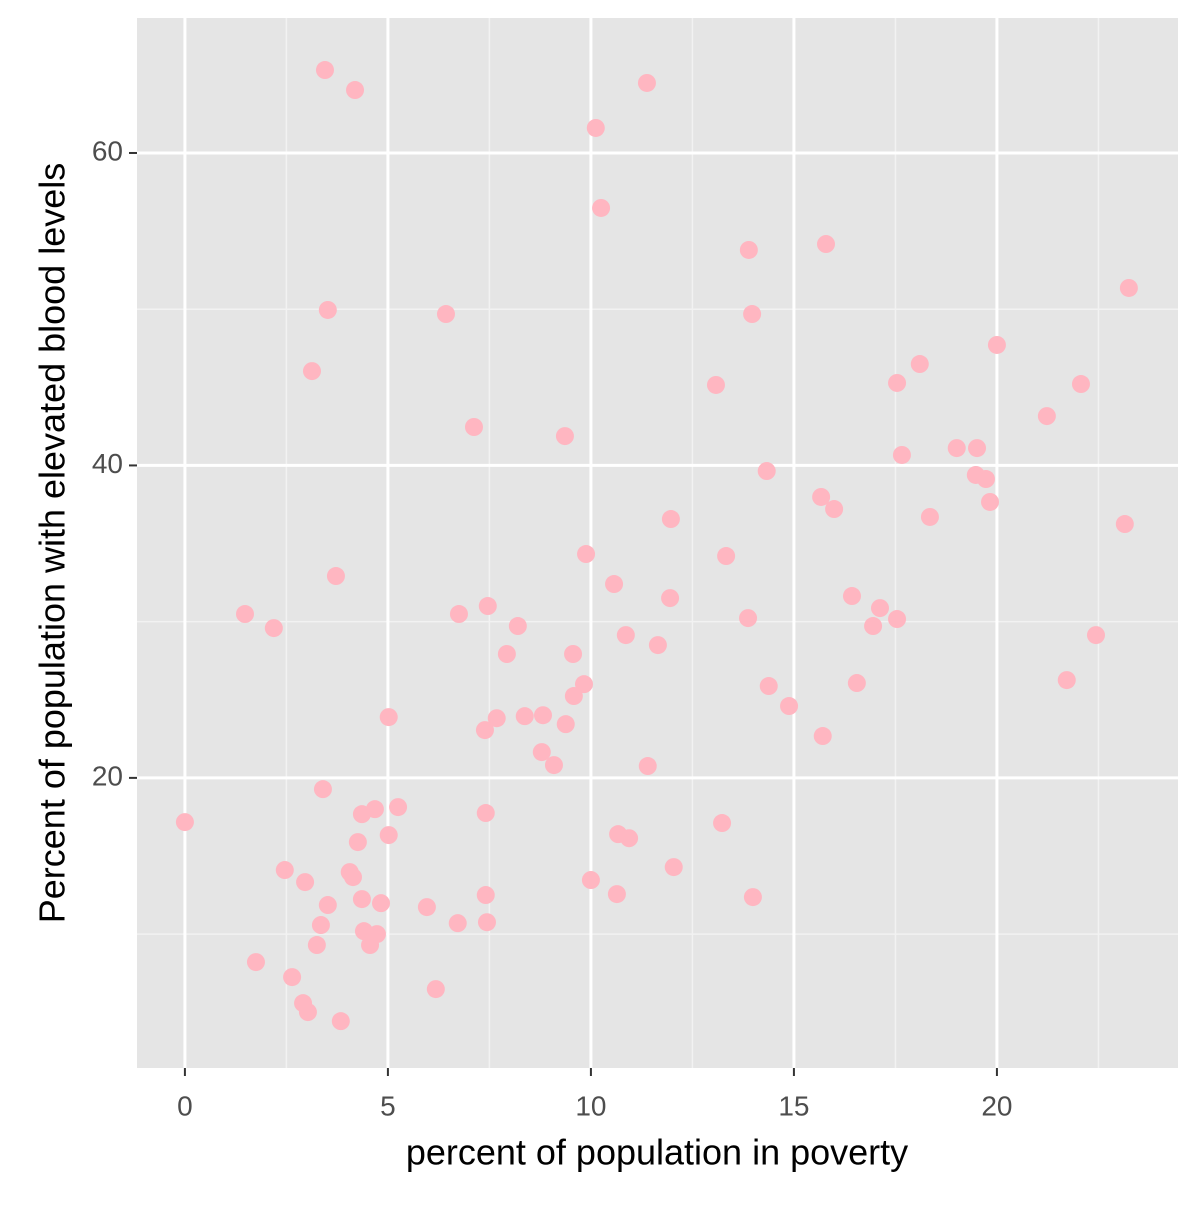  What do you see at coordinates (107, 150) in the screenshot?
I see `y-tick-label: 60` at bounding box center [107, 150].